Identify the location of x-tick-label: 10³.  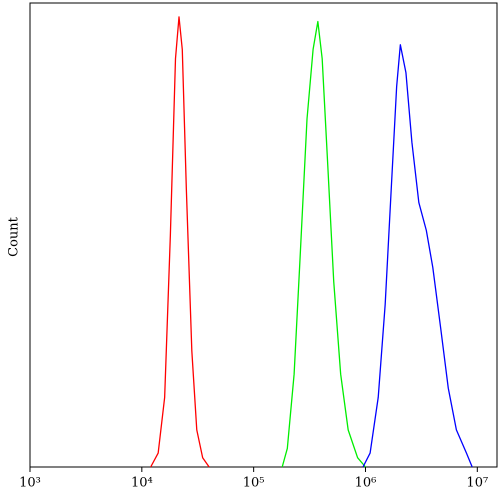
(30, 483).